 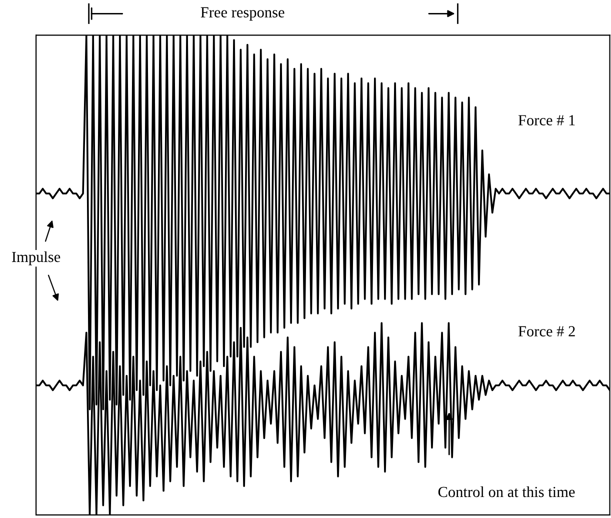 What do you see at coordinates (36, 258) in the screenshot?
I see `annotation: Impulse` at bounding box center [36, 258].